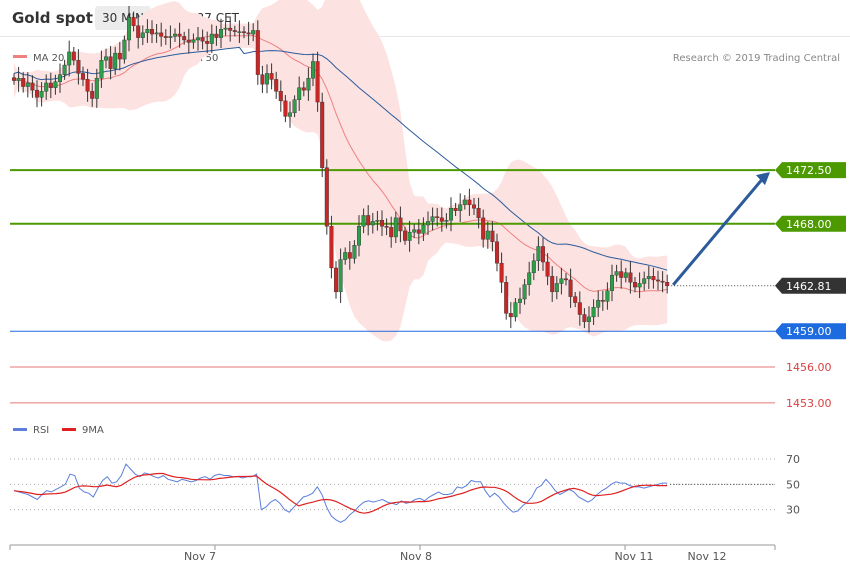 The width and height of the screenshot is (850, 576). Describe the element at coordinates (58, 430) in the screenshot. I see `rsi-legend: RSI 9MA` at that location.